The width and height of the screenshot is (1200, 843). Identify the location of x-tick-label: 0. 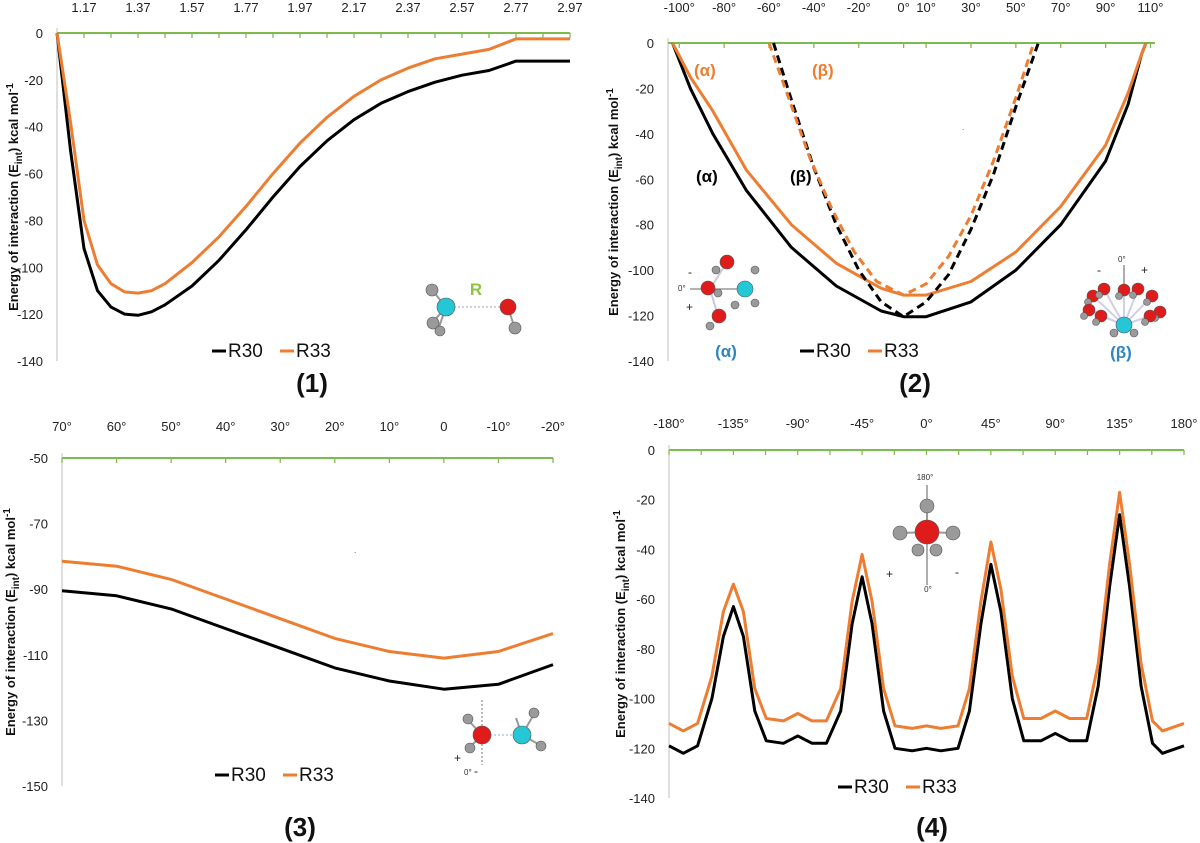
(443, 426).